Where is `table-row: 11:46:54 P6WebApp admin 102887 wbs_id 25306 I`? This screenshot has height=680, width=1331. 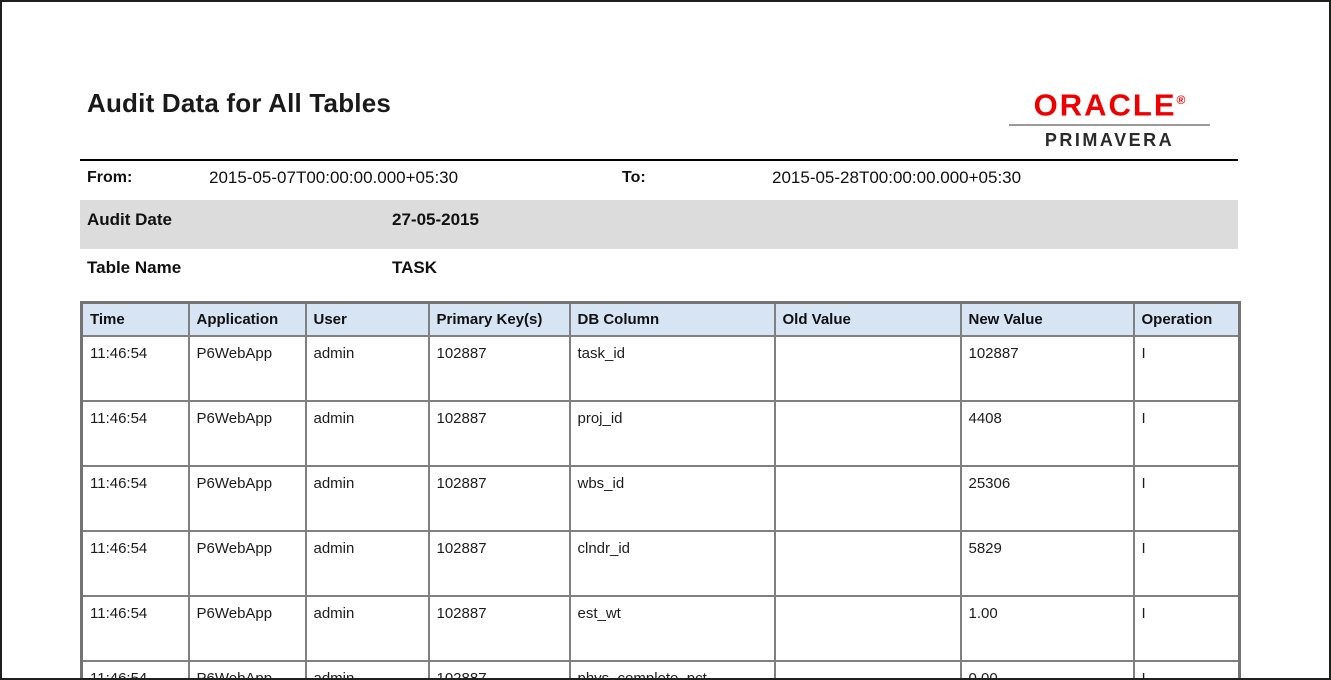
table-row: 11:46:54 P6WebApp admin 102887 wbs_id 25306 I is located at coordinates (660, 498).